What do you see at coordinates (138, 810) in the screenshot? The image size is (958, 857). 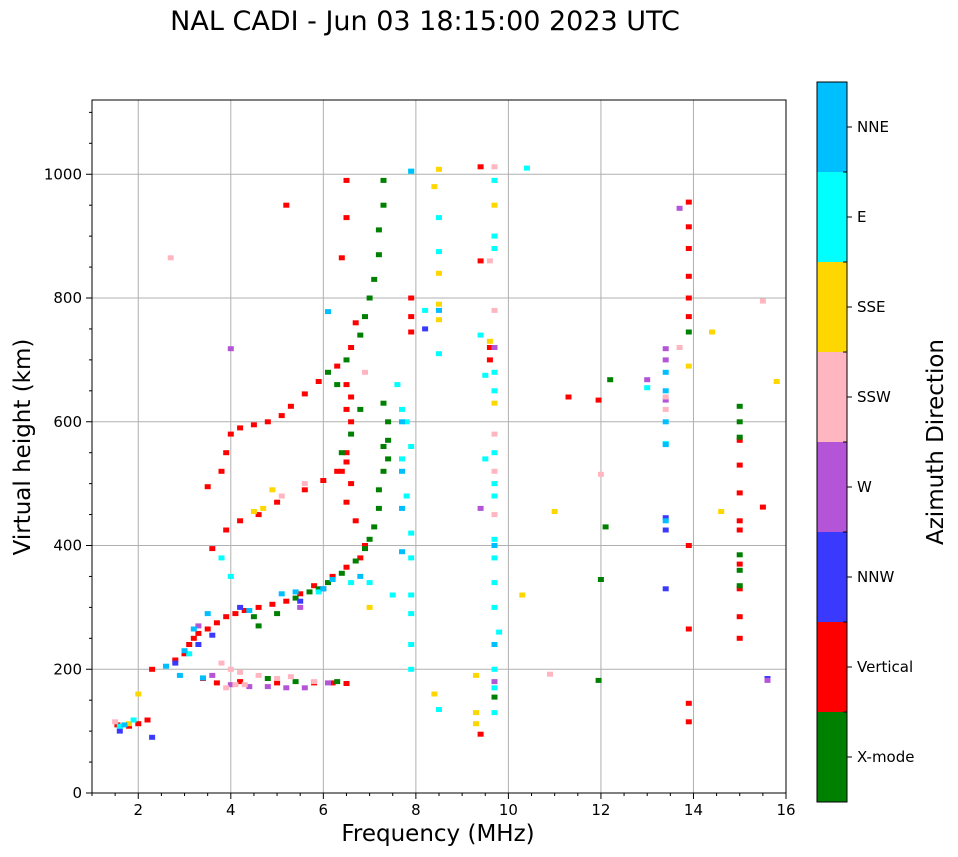 I see `x-tick-label: 2` at bounding box center [138, 810].